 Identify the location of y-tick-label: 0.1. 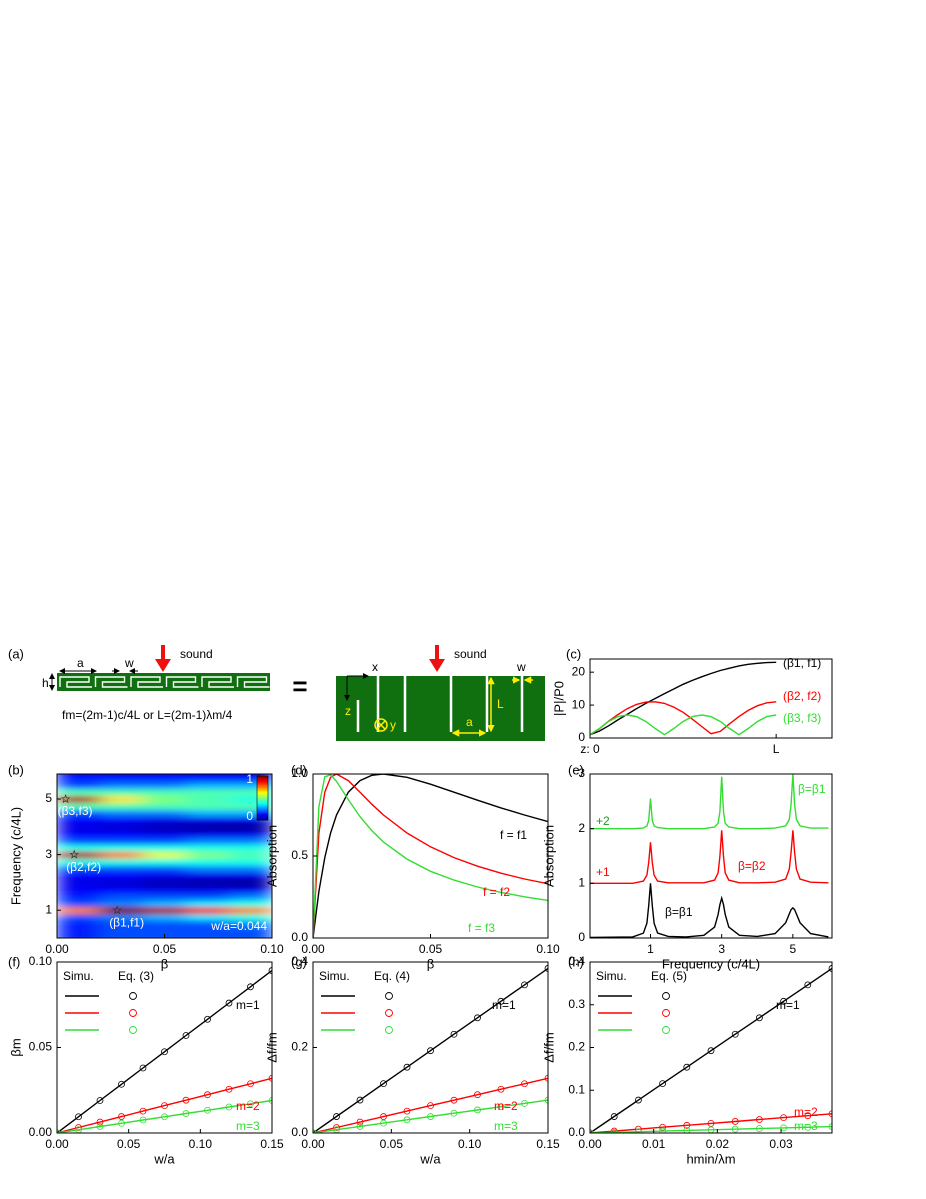
(576, 1089).